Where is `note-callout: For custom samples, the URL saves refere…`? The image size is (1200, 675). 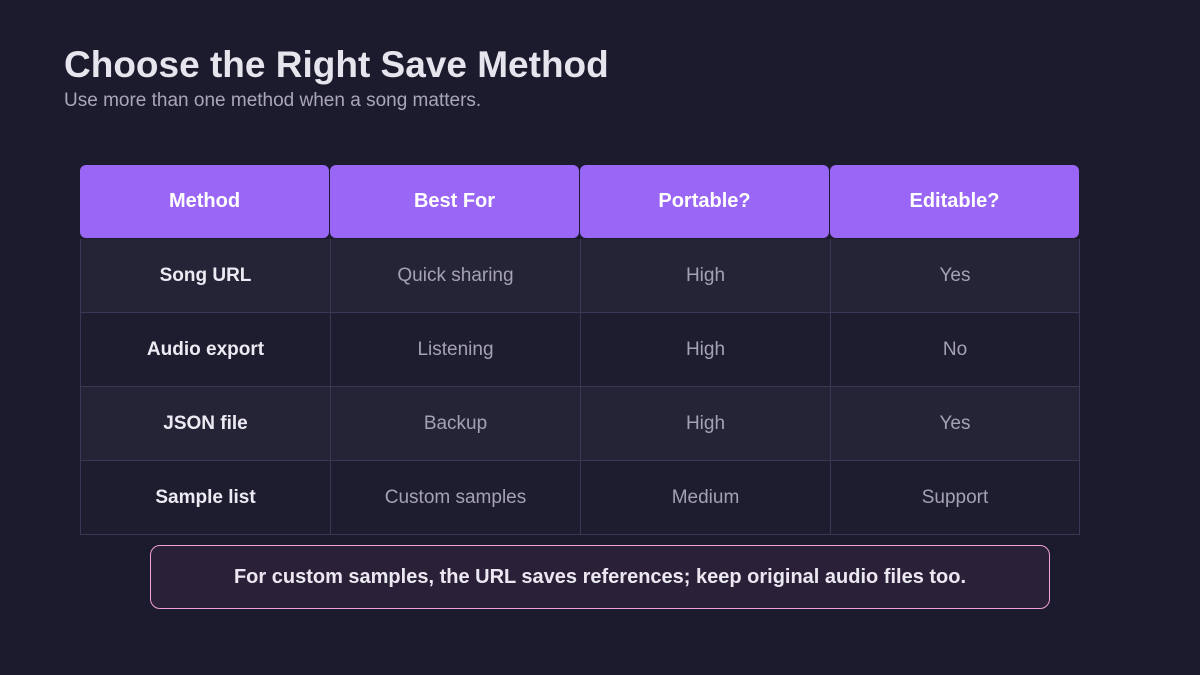 note-callout: For custom samples, the URL saves refere… is located at coordinates (600, 577).